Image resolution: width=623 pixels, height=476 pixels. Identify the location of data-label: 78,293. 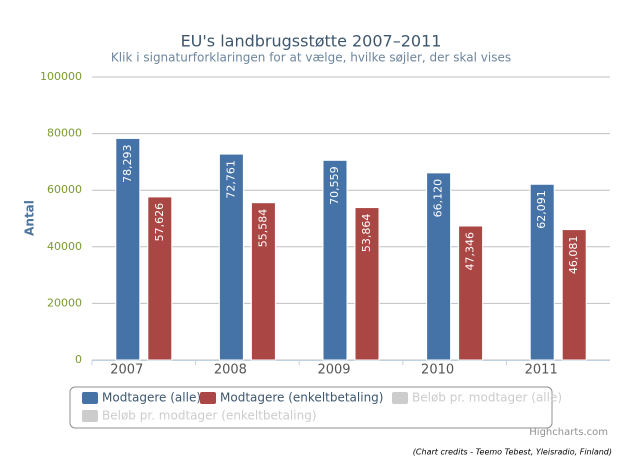
(127, 163).